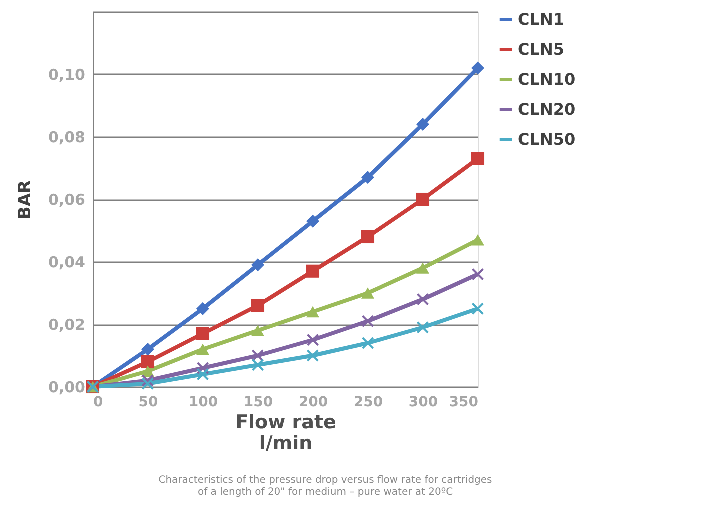 The height and width of the screenshot is (511, 707). What do you see at coordinates (547, 139) in the screenshot?
I see `legend-label: CLN50` at bounding box center [547, 139].